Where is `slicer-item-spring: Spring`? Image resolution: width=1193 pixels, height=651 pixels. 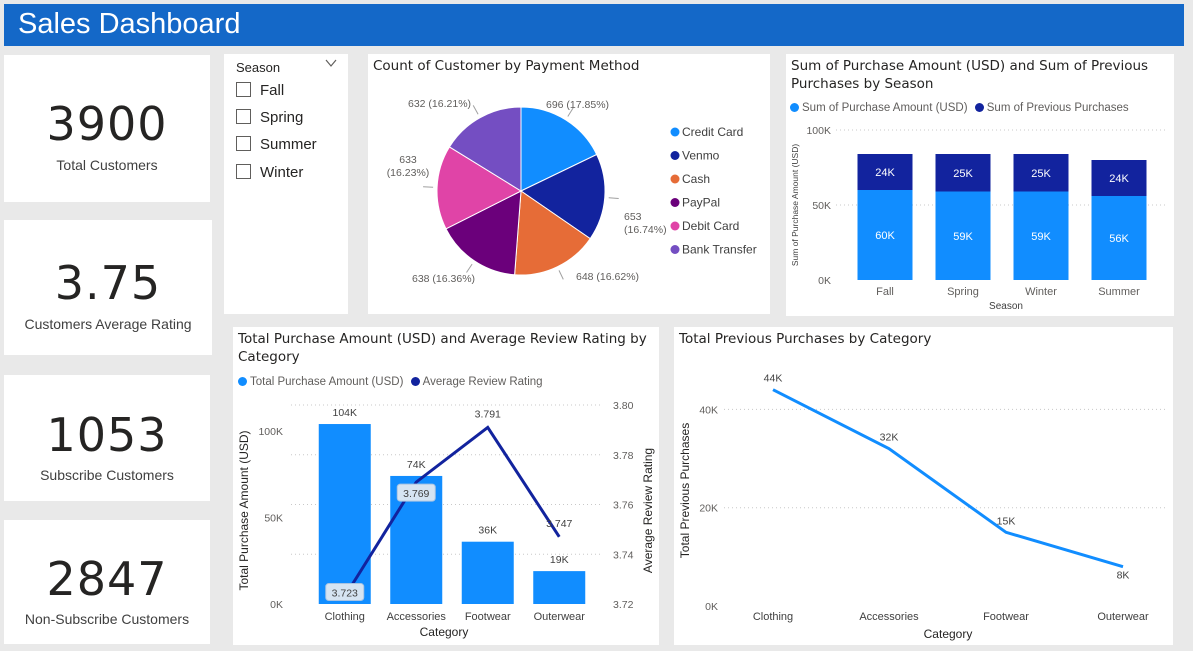
slicer-item-spring: Spring is located at coordinates (269, 119).